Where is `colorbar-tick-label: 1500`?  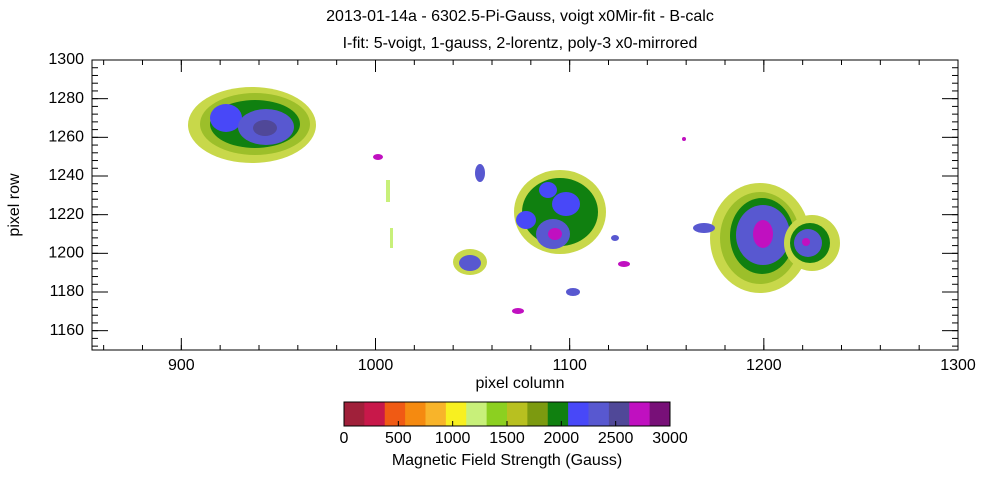 colorbar-tick-label: 1500 is located at coordinates (507, 438).